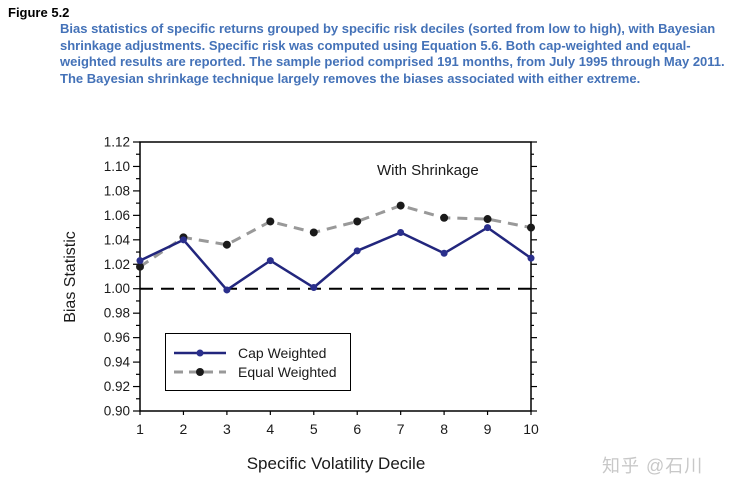 Image resolution: width=737 pixels, height=495 pixels. Describe the element at coordinates (184, 429) in the screenshot. I see `x-tick-label: 2` at that location.